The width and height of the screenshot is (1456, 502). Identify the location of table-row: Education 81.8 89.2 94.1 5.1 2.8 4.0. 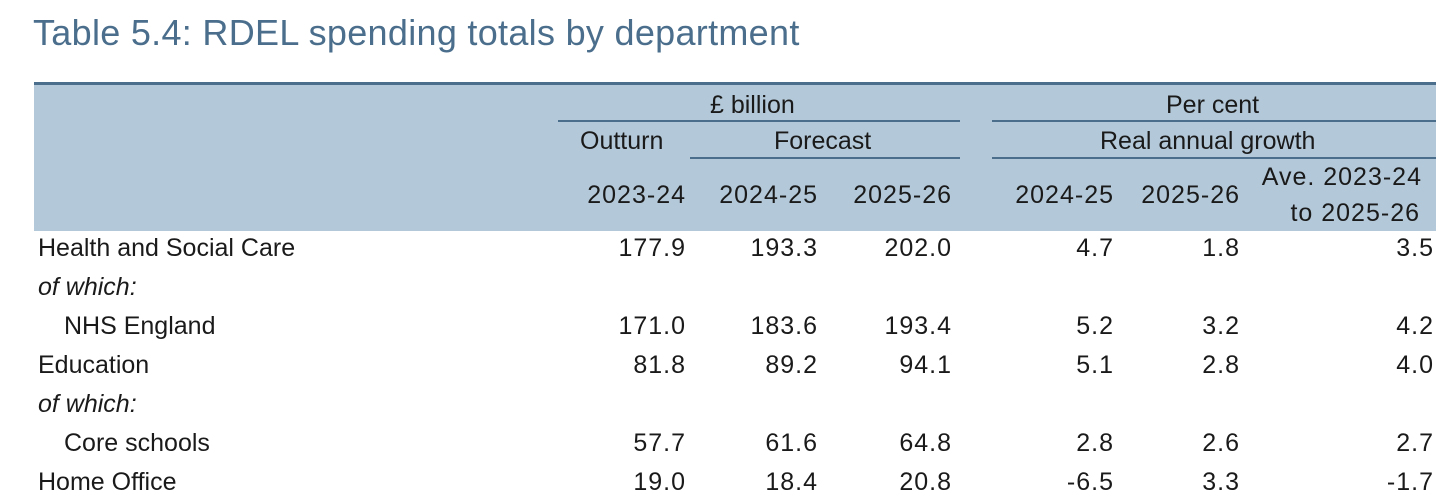
(735, 370).